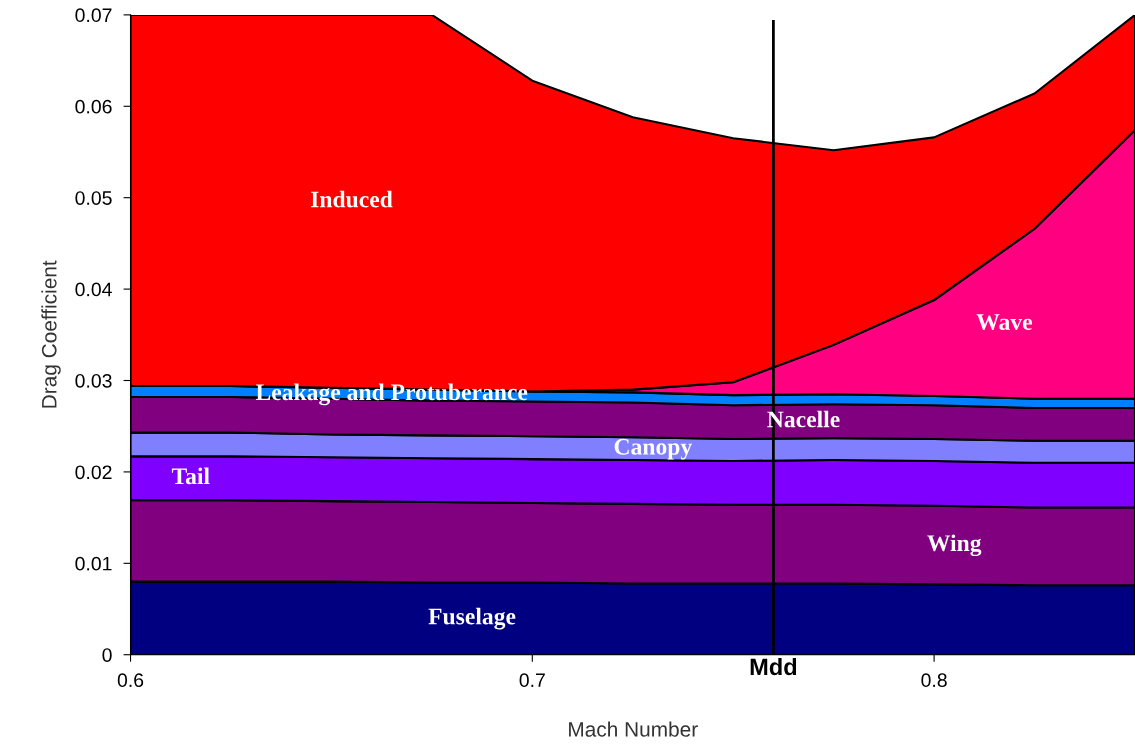  I want to click on series-label: Wing, so click(954, 545).